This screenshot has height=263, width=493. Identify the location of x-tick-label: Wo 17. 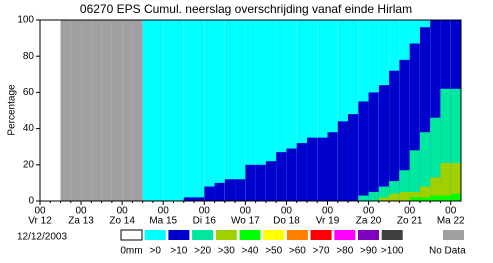
(245, 221).